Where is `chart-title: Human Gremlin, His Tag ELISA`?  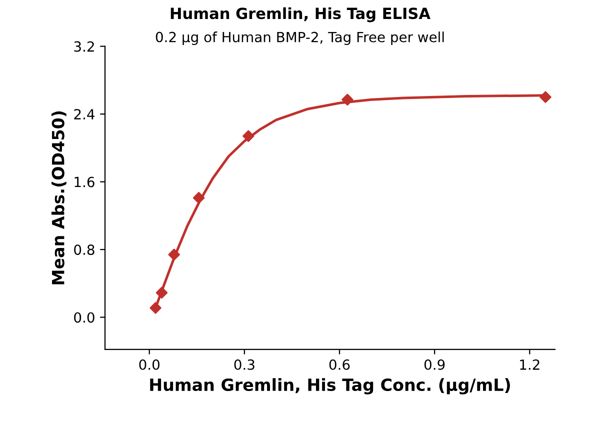 chart-title: Human Gremlin, His Tag ELISA is located at coordinates (300, 14).